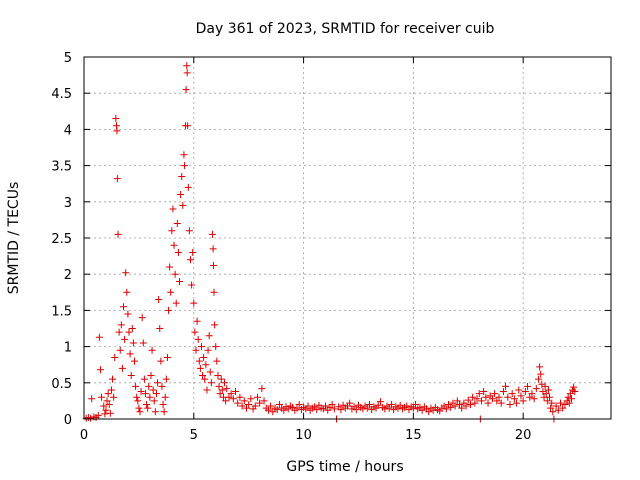  What do you see at coordinates (68, 203) in the screenshot?
I see `y-tick-label: 3` at bounding box center [68, 203].